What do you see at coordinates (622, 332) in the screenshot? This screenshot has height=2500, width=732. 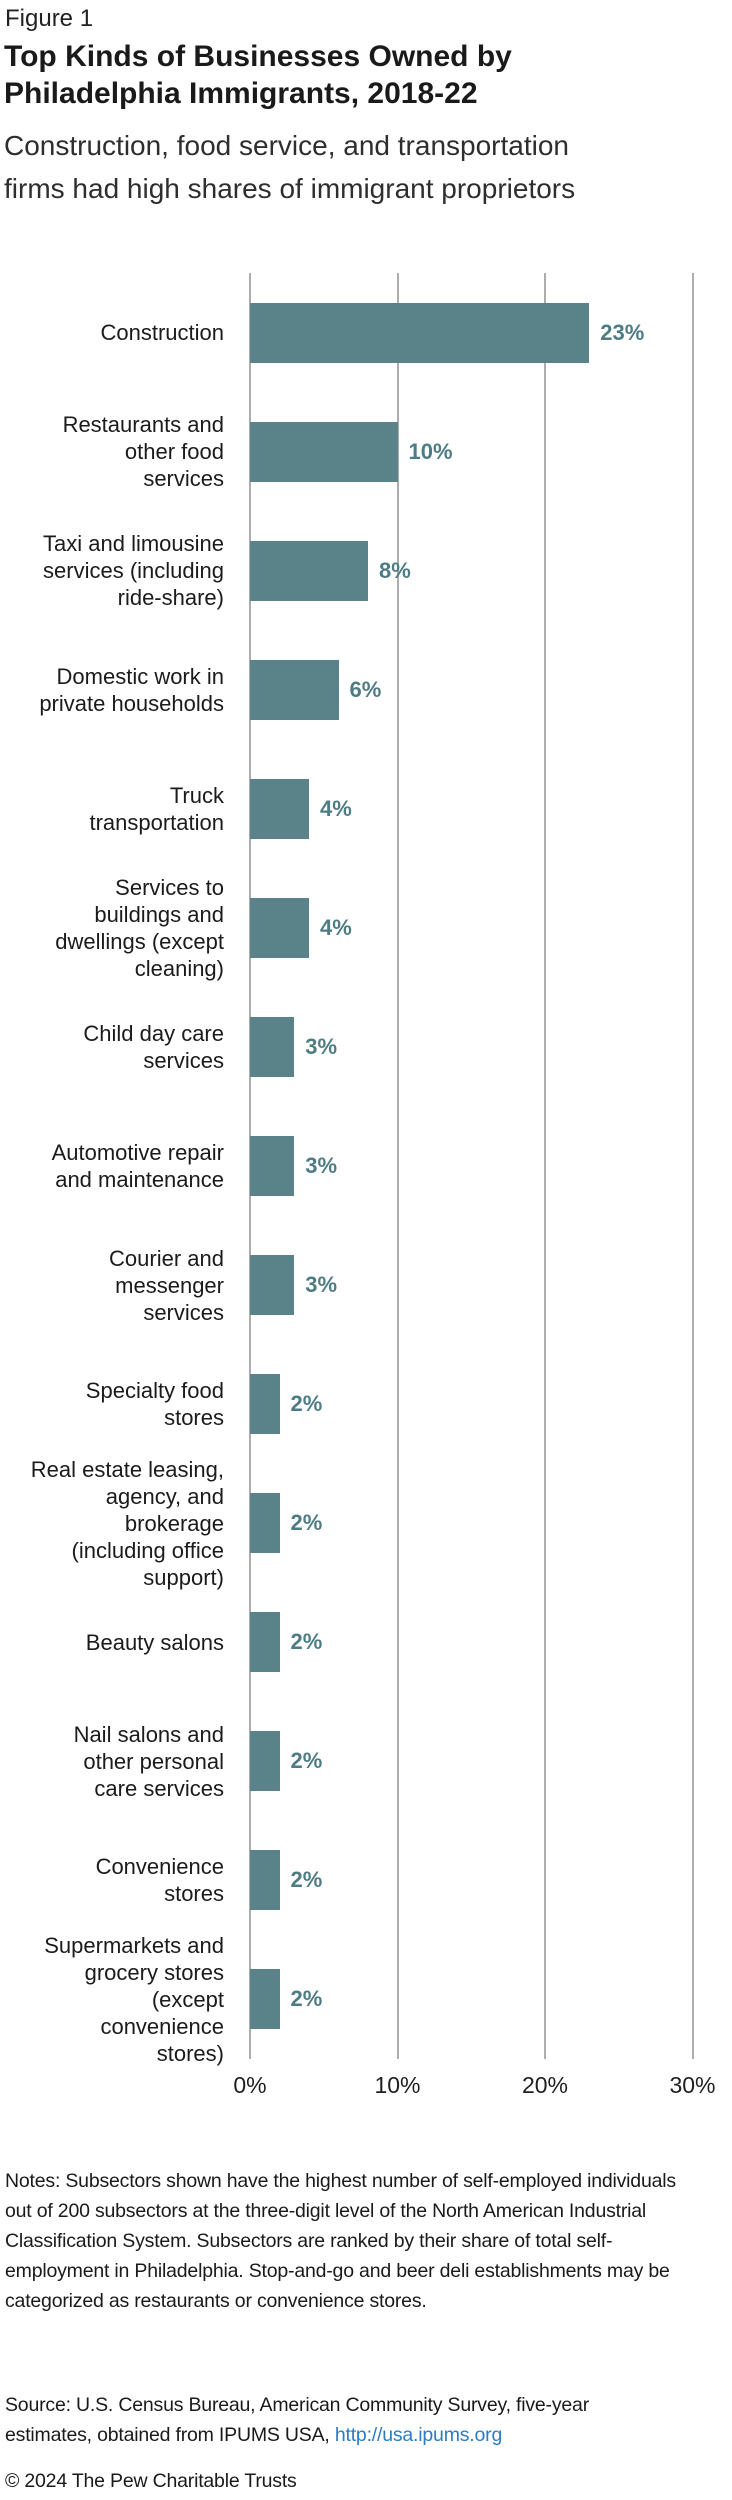 I see `value-label: 23%` at bounding box center [622, 332].